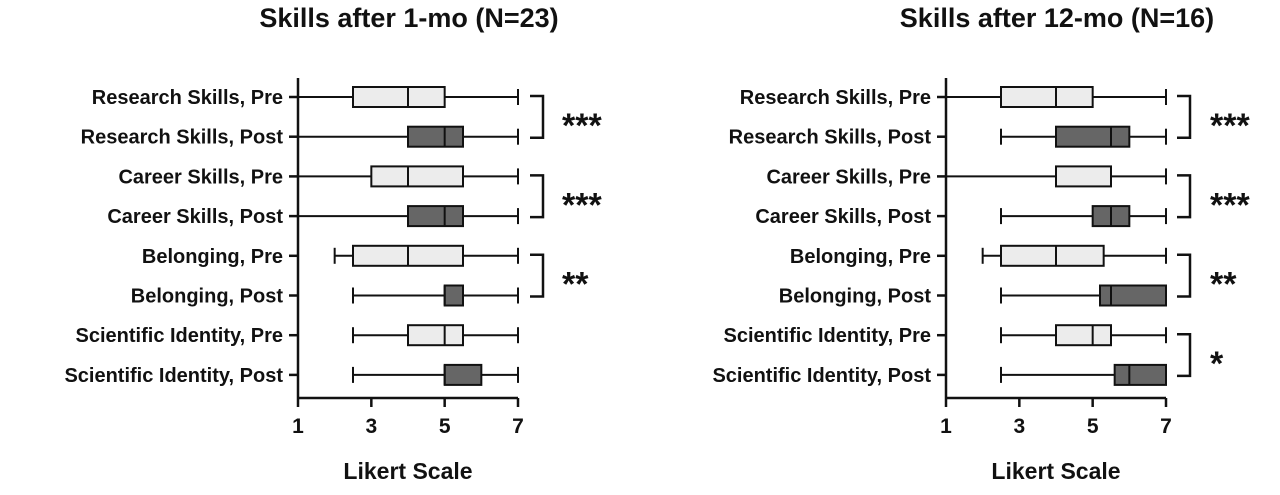 Image resolution: width=1280 pixels, height=495 pixels. What do you see at coordinates (1057, 18) in the screenshot?
I see `chart-title: Skills after 12-mo (N=16)` at bounding box center [1057, 18].